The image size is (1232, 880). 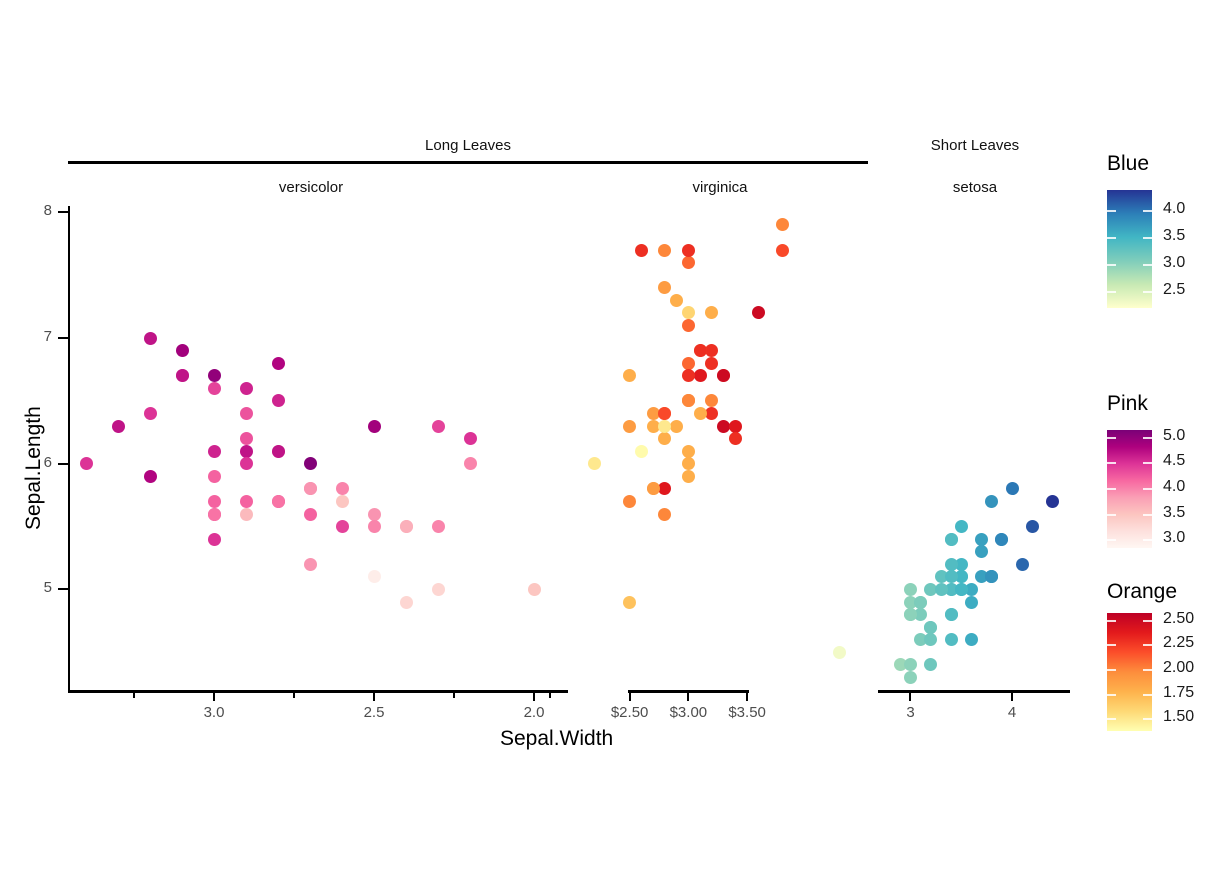 What do you see at coordinates (1179, 717) in the screenshot?
I see `legend-tick-label: 1.50` at bounding box center [1179, 717].